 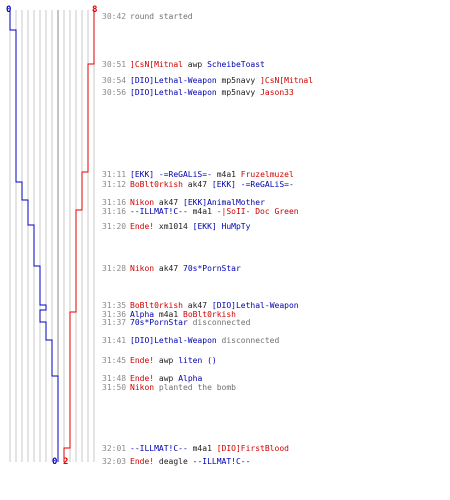 I want to click on red-player-name: Jason33, so click(x=277, y=92).